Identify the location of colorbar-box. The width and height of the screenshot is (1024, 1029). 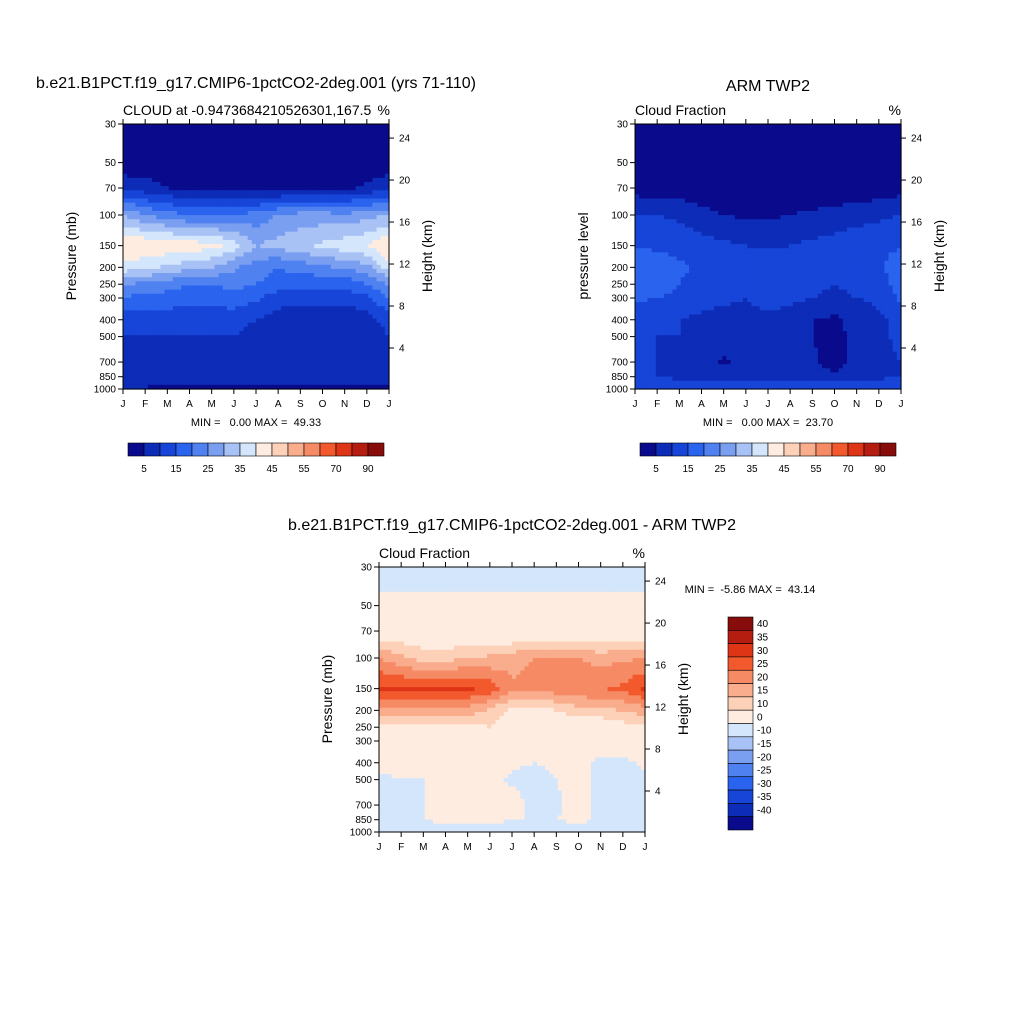
(248, 449).